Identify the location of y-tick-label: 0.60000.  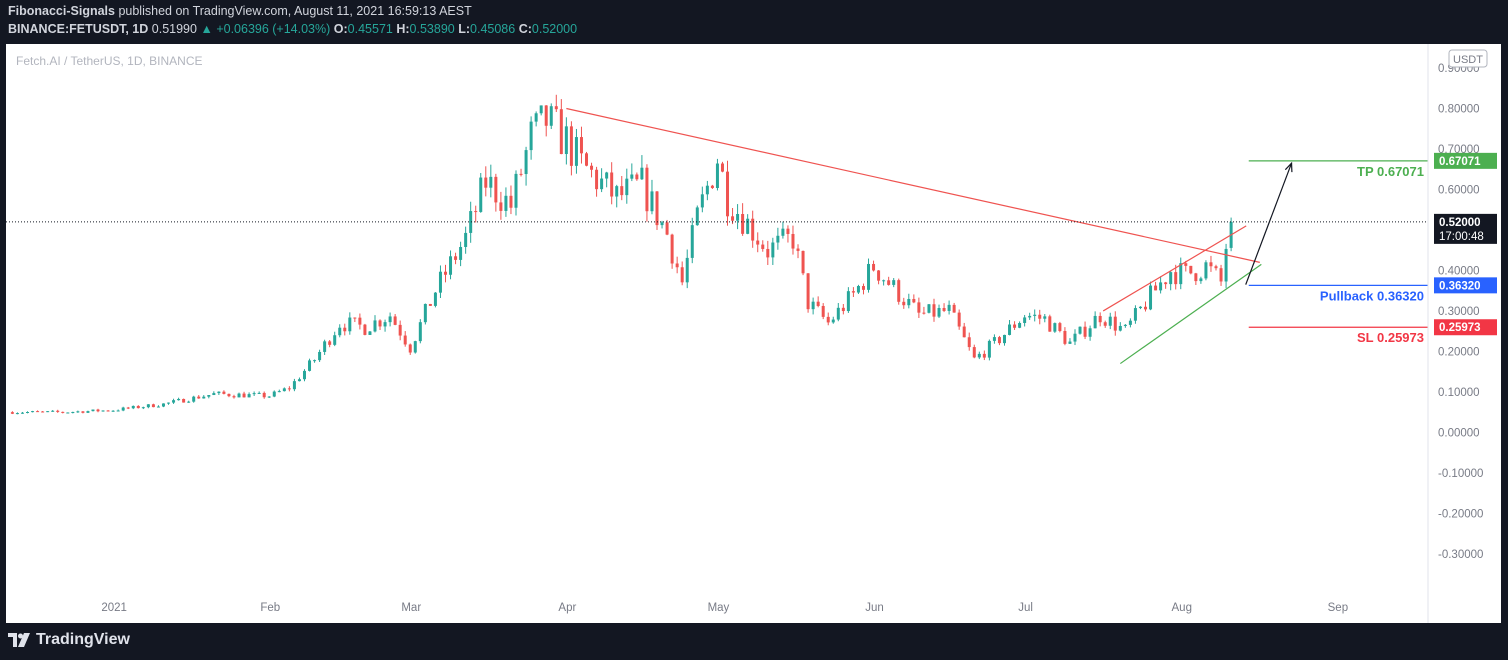
(1459, 190).